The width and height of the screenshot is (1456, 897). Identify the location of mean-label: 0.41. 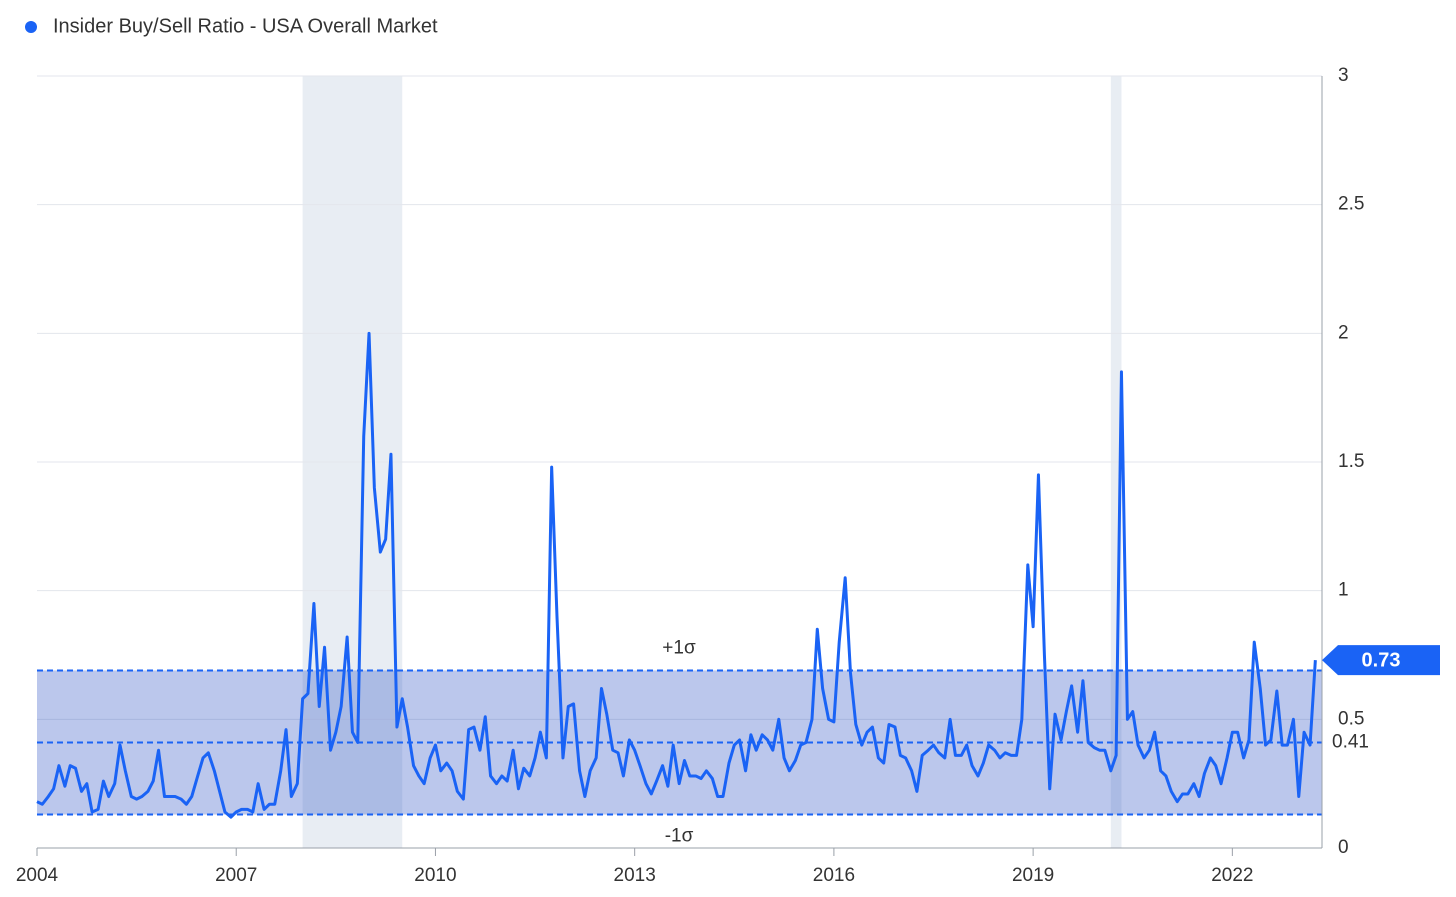
(1350, 742).